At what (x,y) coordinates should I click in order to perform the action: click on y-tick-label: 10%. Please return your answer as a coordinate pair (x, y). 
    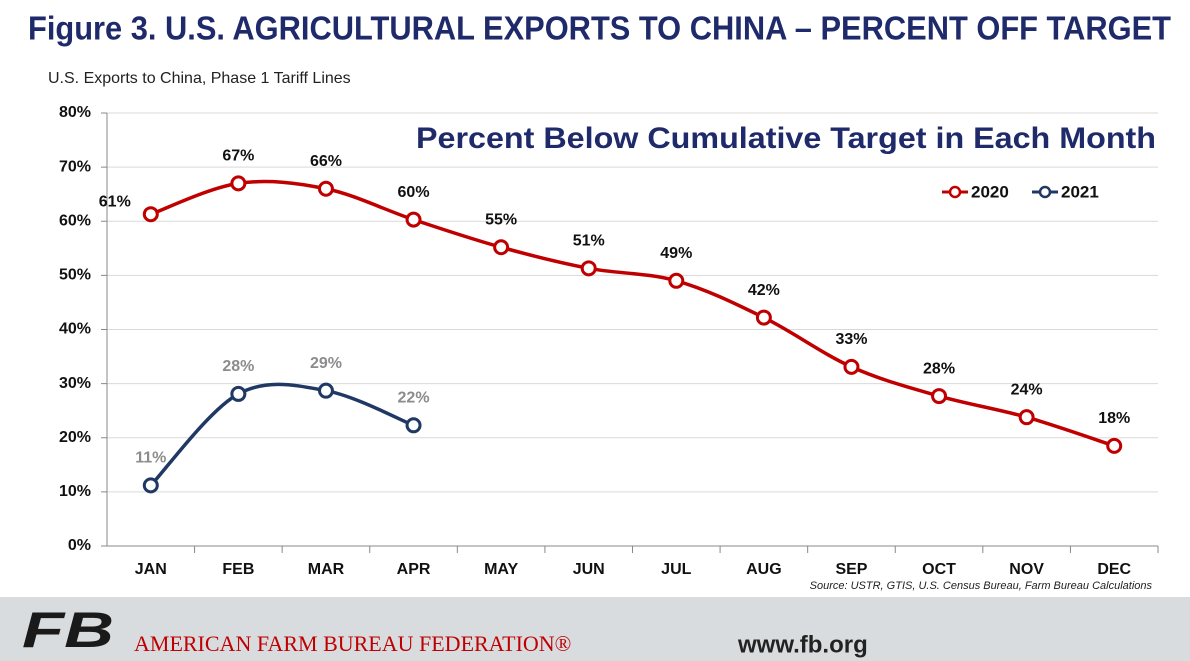
    Looking at the image, I should click on (75, 491).